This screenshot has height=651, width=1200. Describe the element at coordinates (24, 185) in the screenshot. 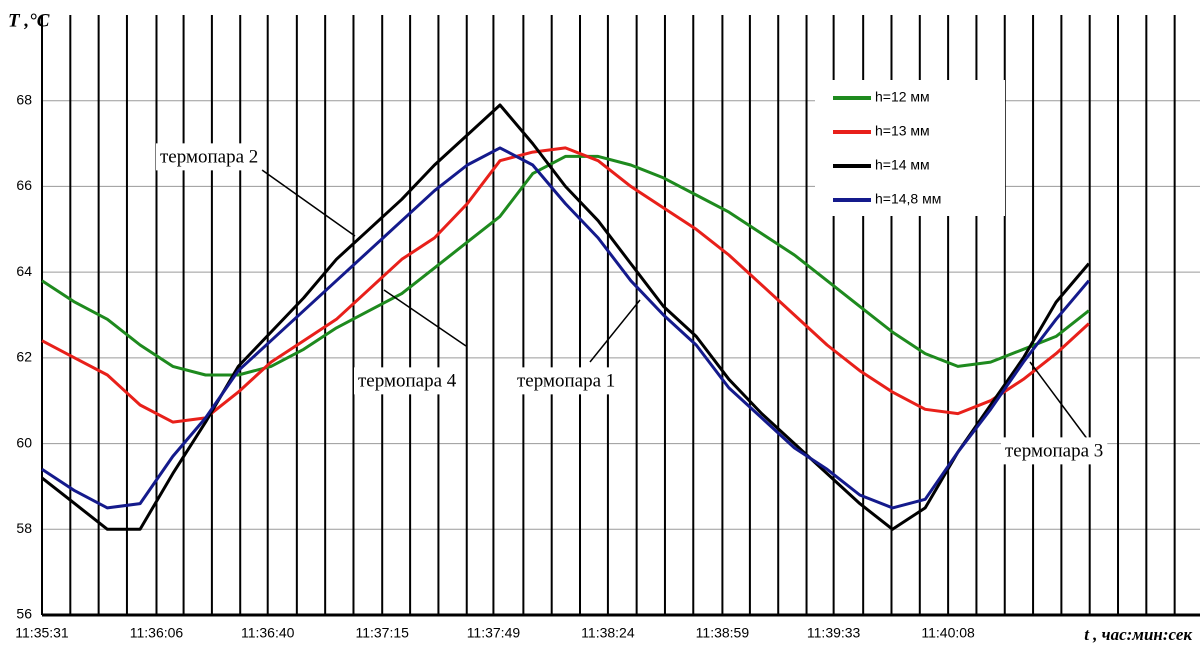

I see `y-tick-label: 66` at that location.